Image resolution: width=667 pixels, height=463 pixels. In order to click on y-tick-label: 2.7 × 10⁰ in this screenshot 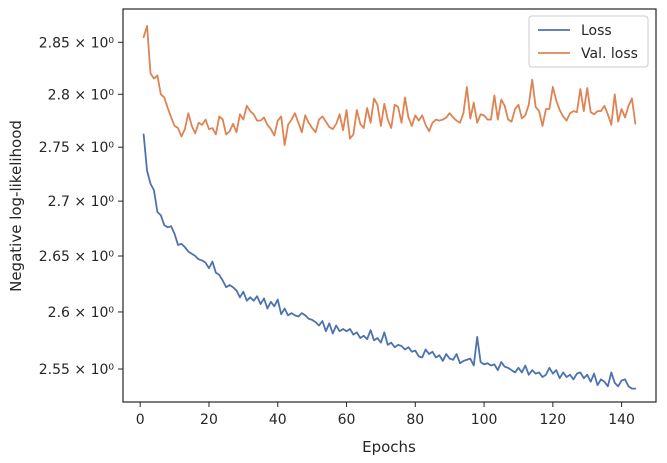, I will do `click(81, 202)`.